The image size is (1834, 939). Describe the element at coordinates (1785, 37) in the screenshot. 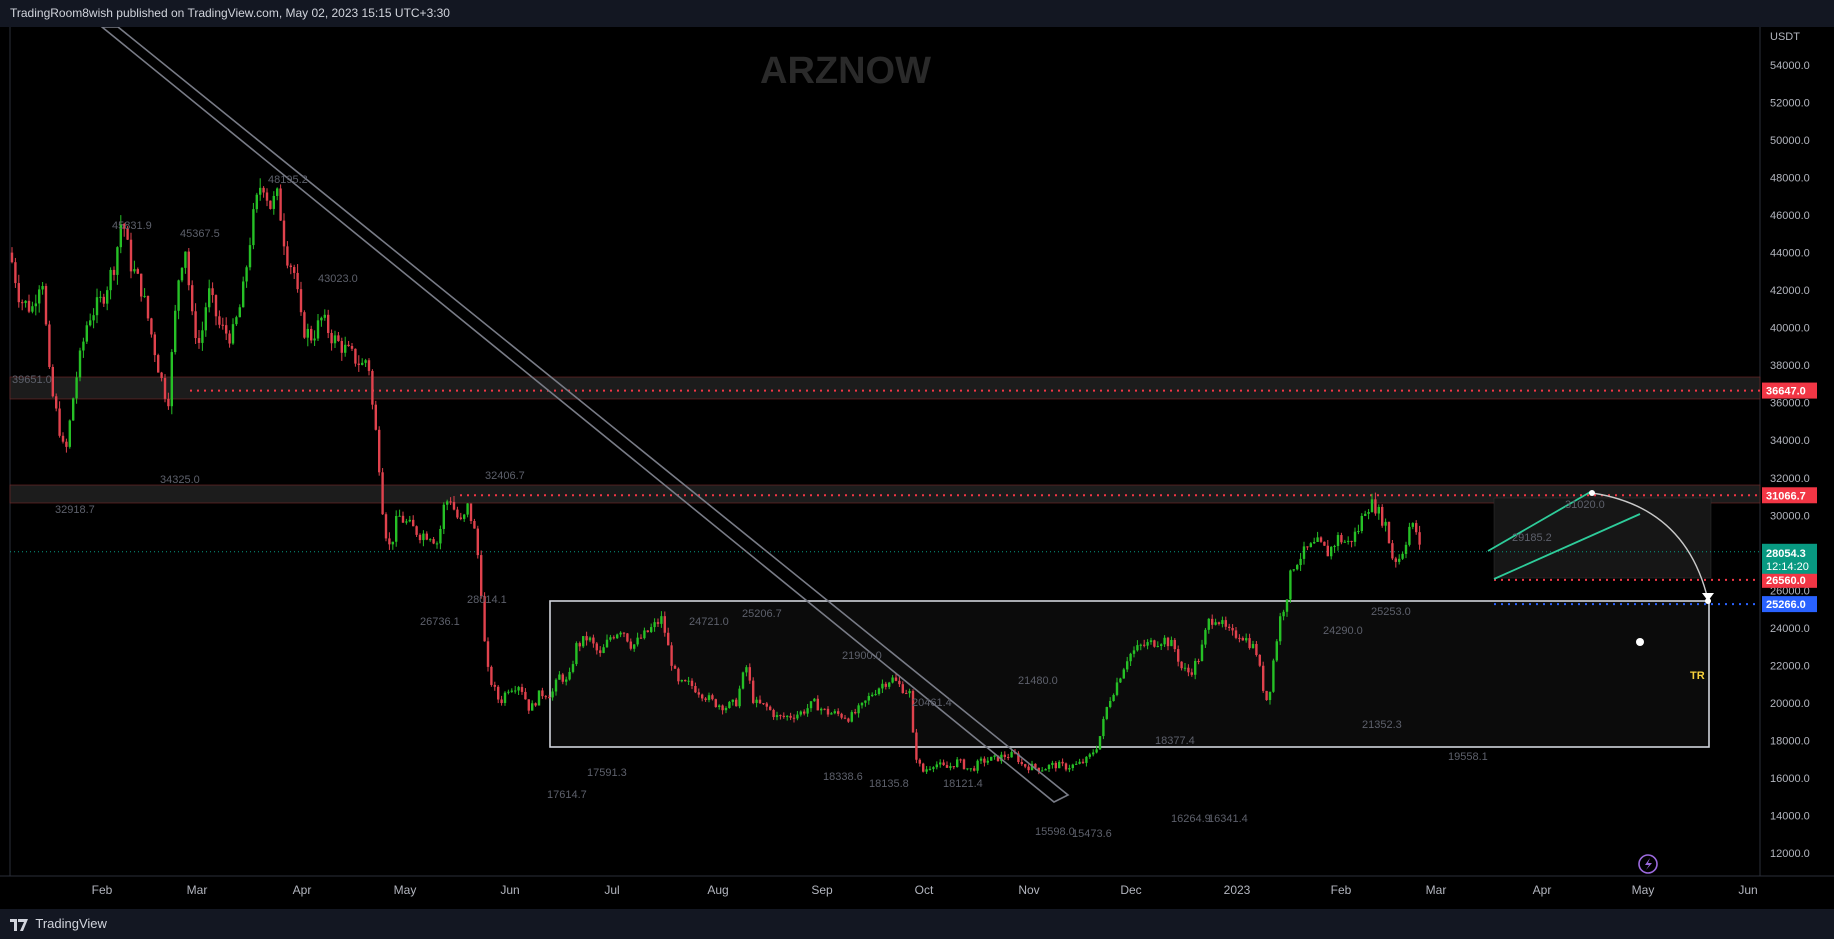

I see `currency-label: USDT` at that location.